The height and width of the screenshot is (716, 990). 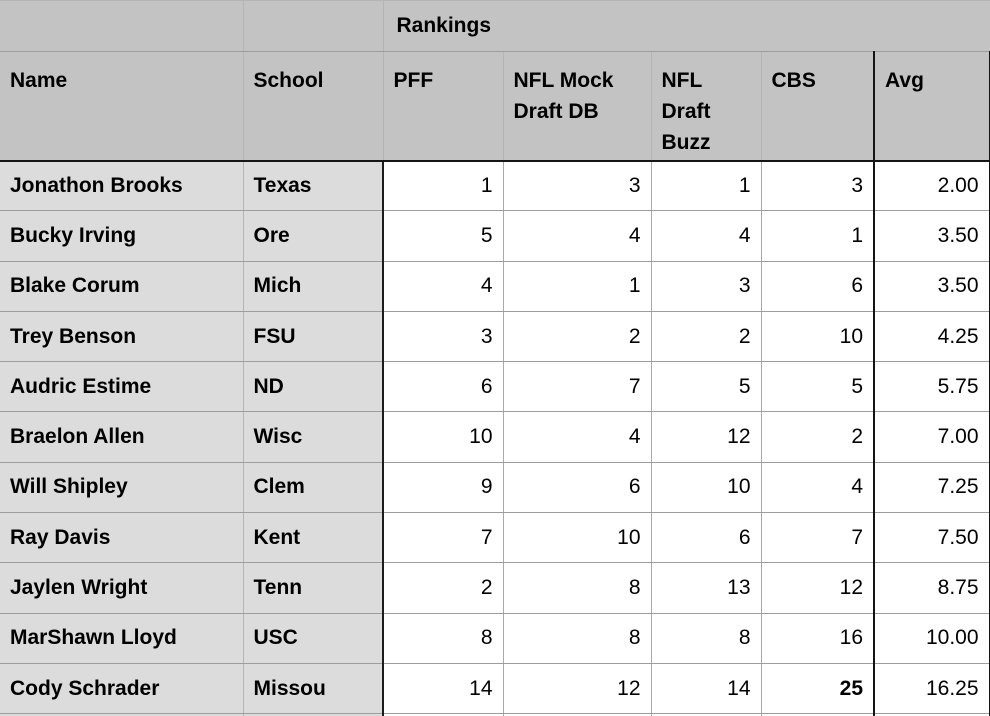 I want to click on cell-draft-buzz-rank: 5, so click(x=706, y=387).